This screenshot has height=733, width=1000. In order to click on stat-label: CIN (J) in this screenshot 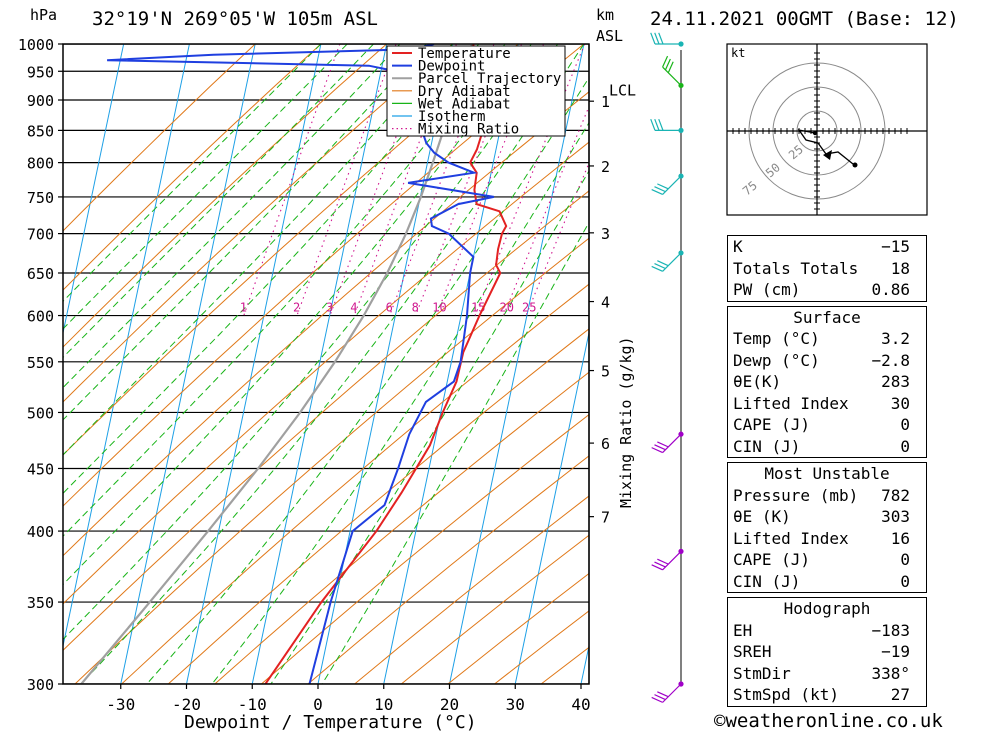, I will do `click(767, 446)`.